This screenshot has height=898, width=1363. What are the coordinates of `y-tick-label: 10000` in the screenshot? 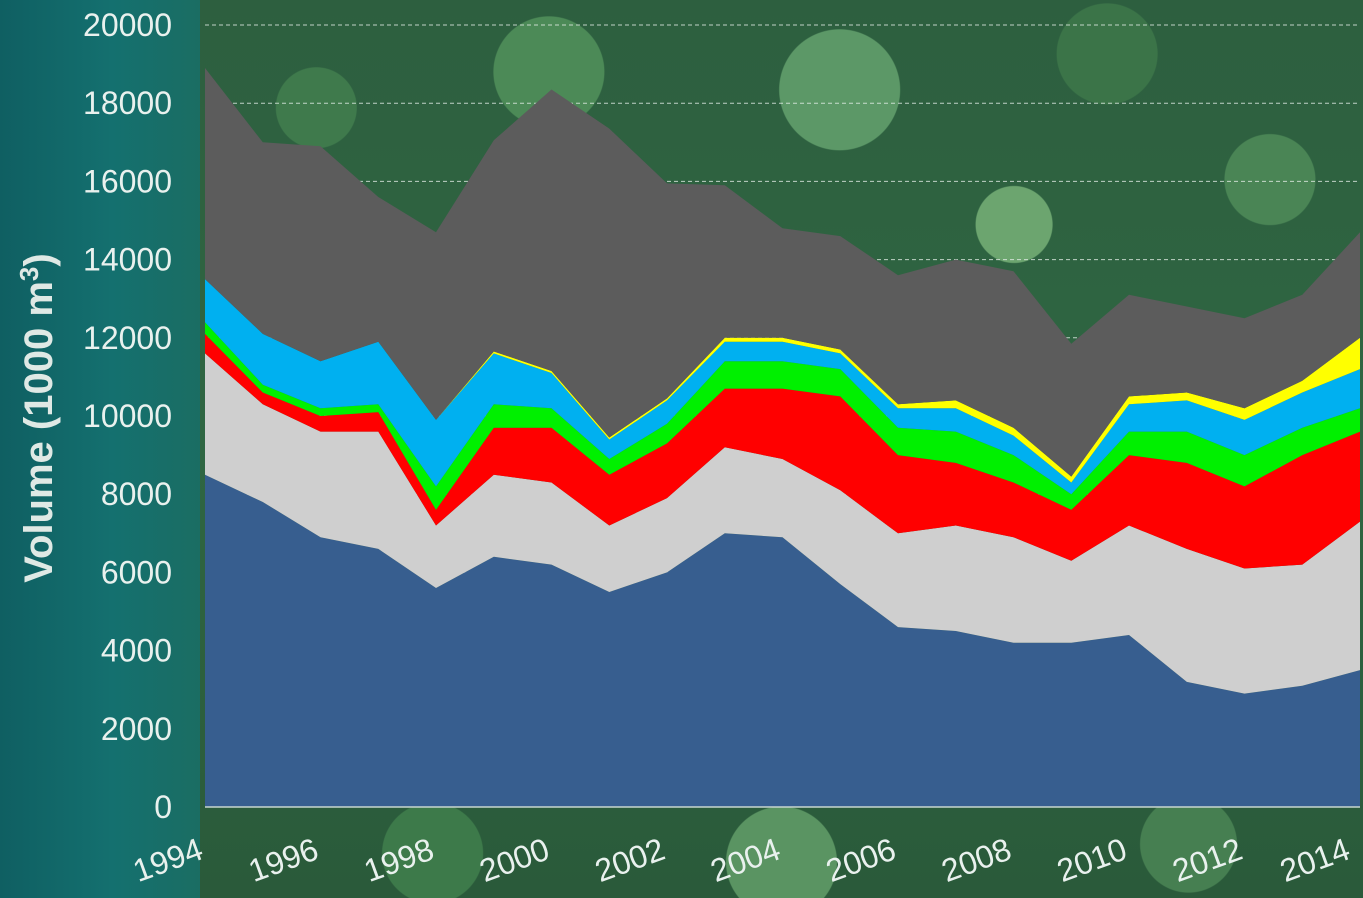 It's located at (127, 416).